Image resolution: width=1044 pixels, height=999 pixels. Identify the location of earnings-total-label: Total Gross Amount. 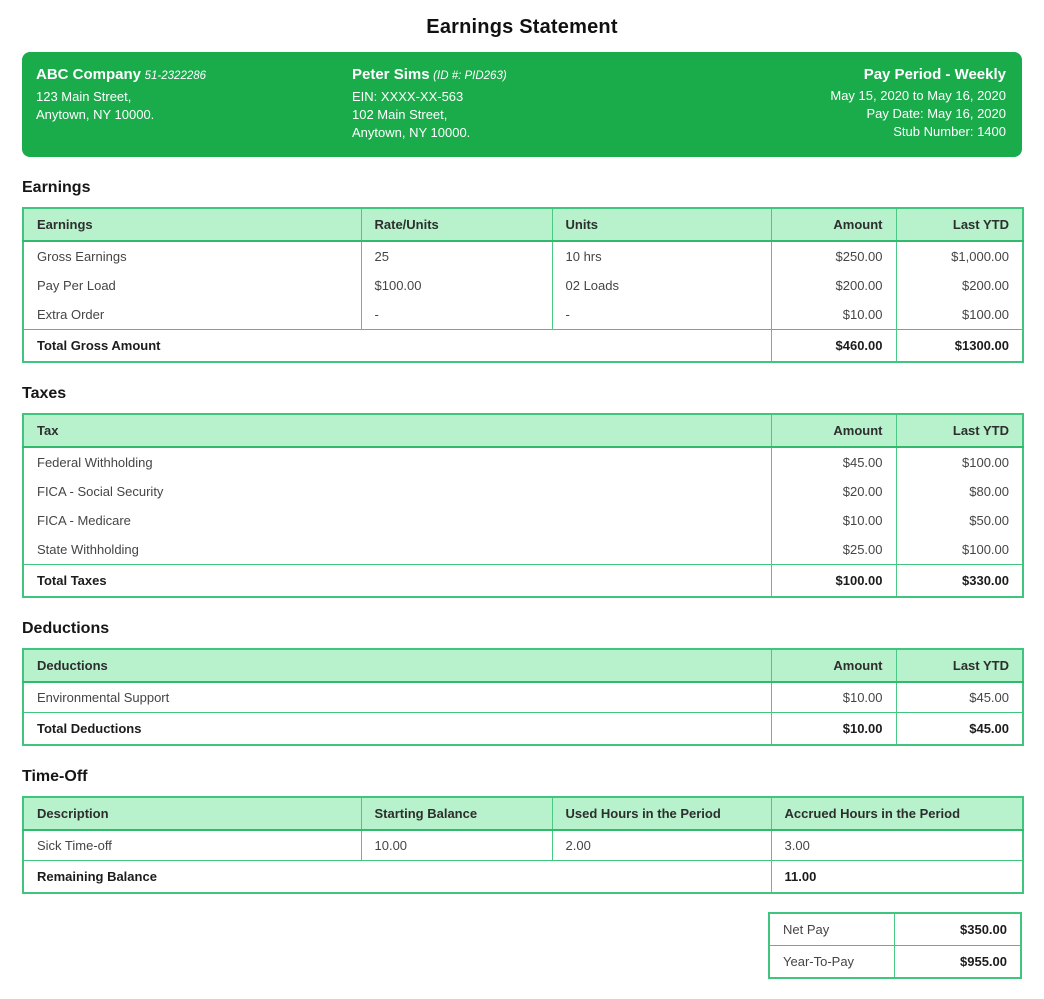
(397, 345).